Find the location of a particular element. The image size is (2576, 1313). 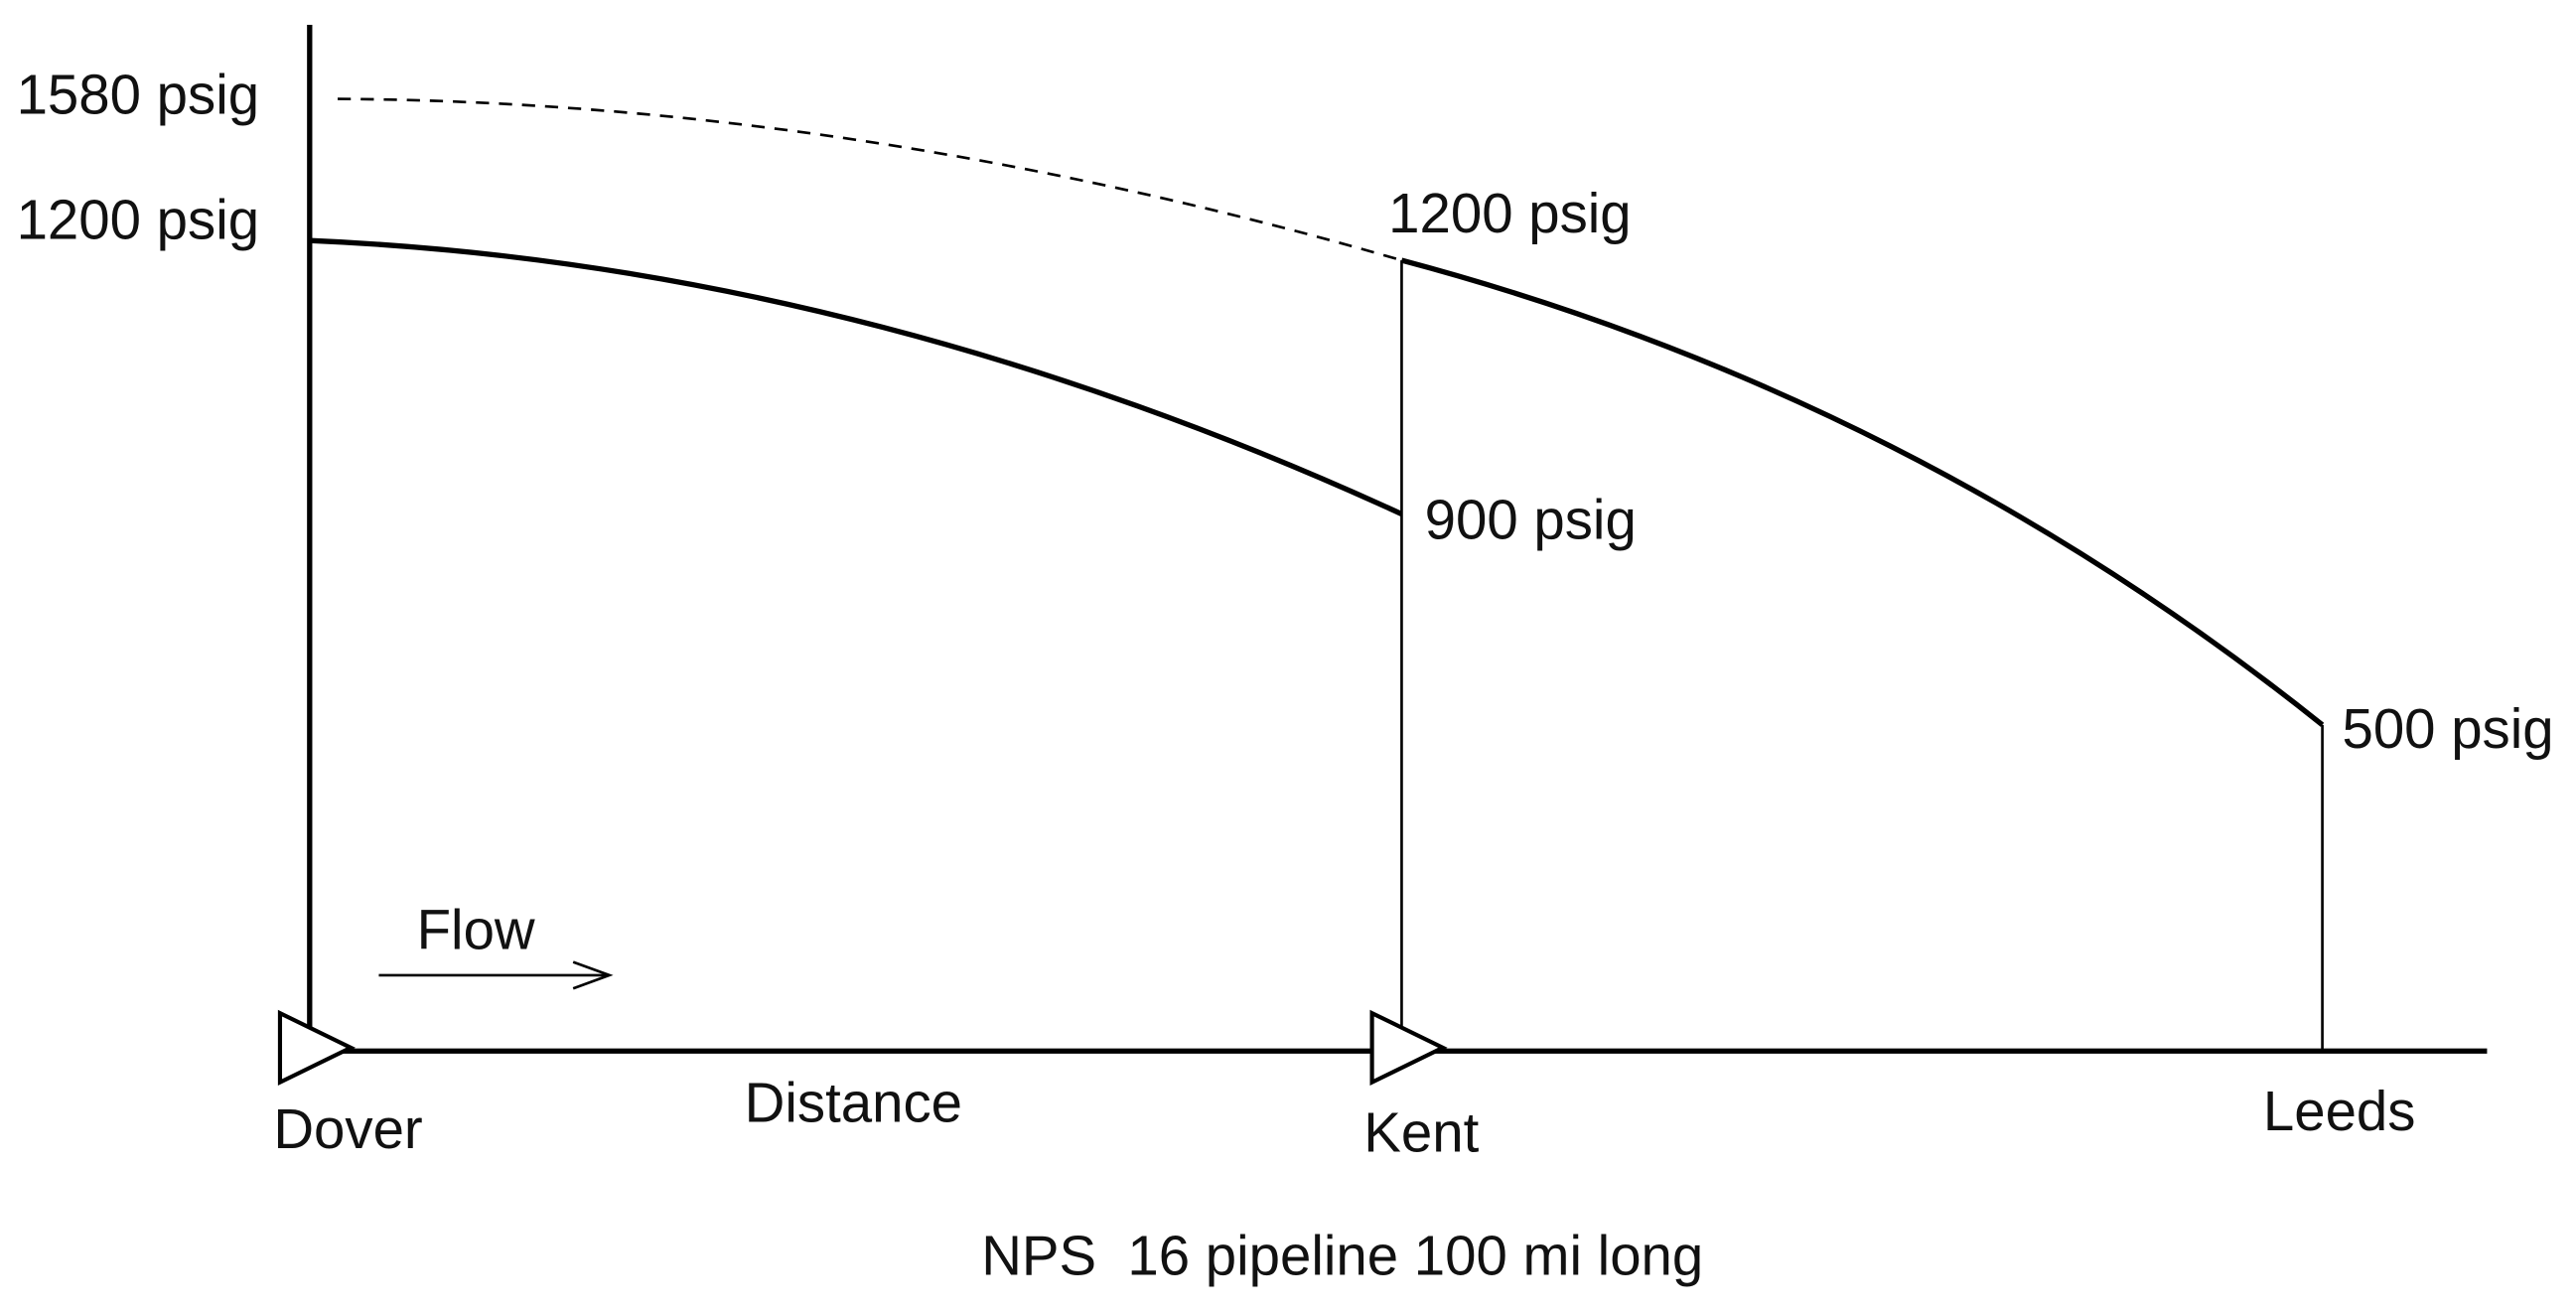

kent-compressor is located at coordinates (1409, 1048).